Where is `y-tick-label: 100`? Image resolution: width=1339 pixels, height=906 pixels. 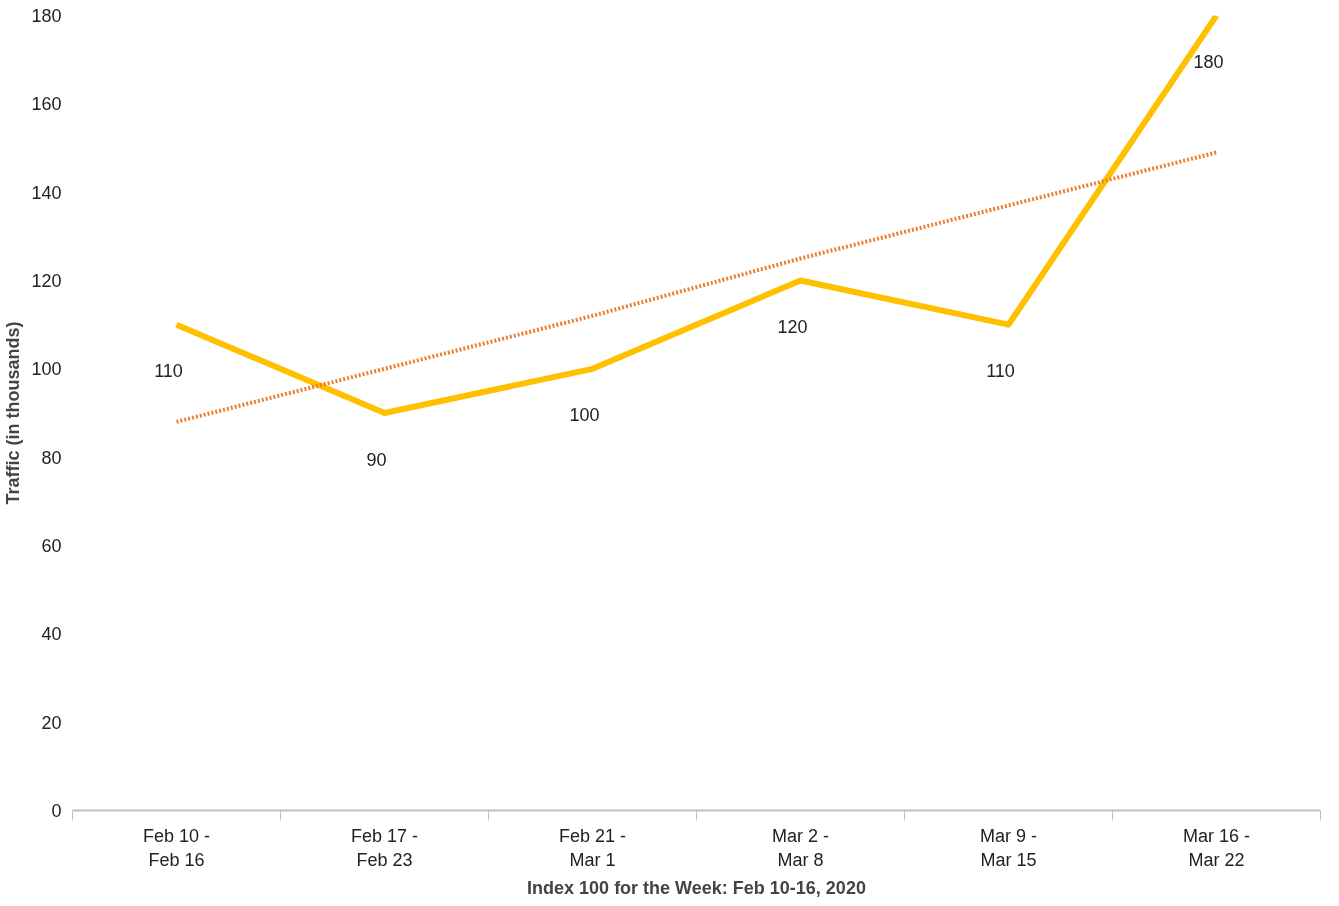
y-tick-label: 100 is located at coordinates (46, 369).